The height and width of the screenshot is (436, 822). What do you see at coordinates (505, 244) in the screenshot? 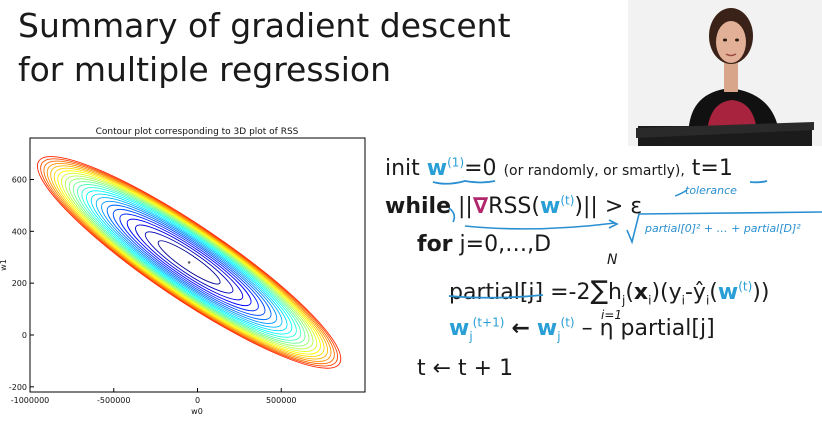
I see `for-range: j=0,…,D` at bounding box center [505, 244].